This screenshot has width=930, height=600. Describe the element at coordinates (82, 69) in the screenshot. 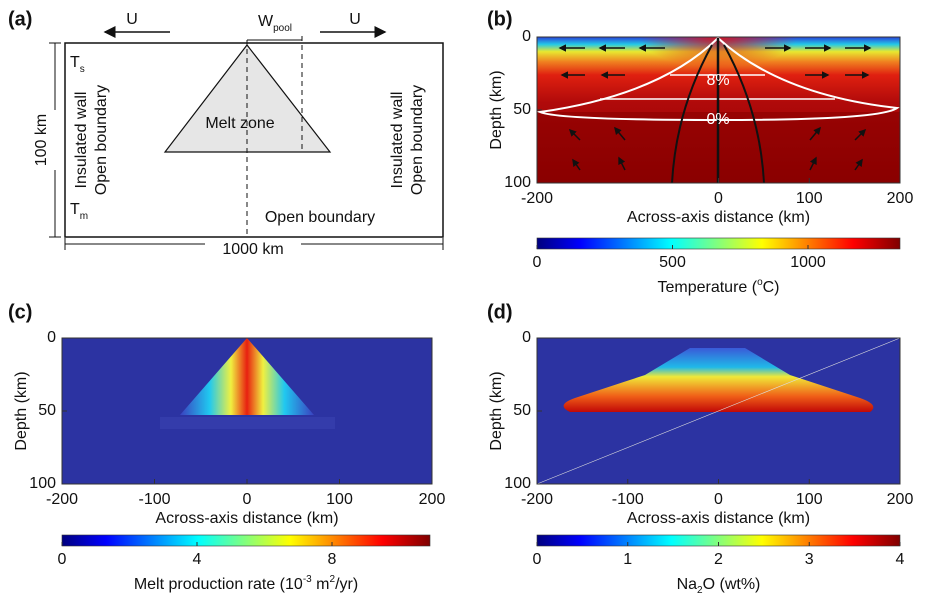

I see `subscript: s` at that location.